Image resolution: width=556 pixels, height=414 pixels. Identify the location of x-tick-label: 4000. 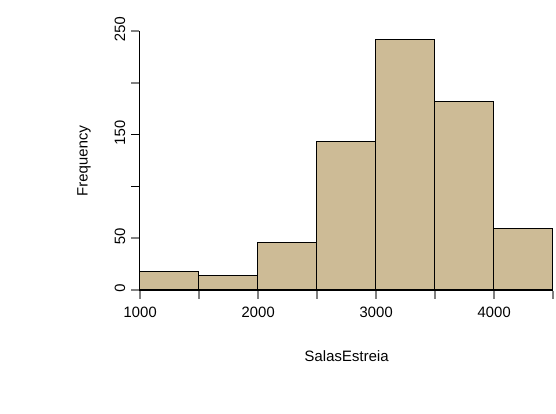
(494, 312).